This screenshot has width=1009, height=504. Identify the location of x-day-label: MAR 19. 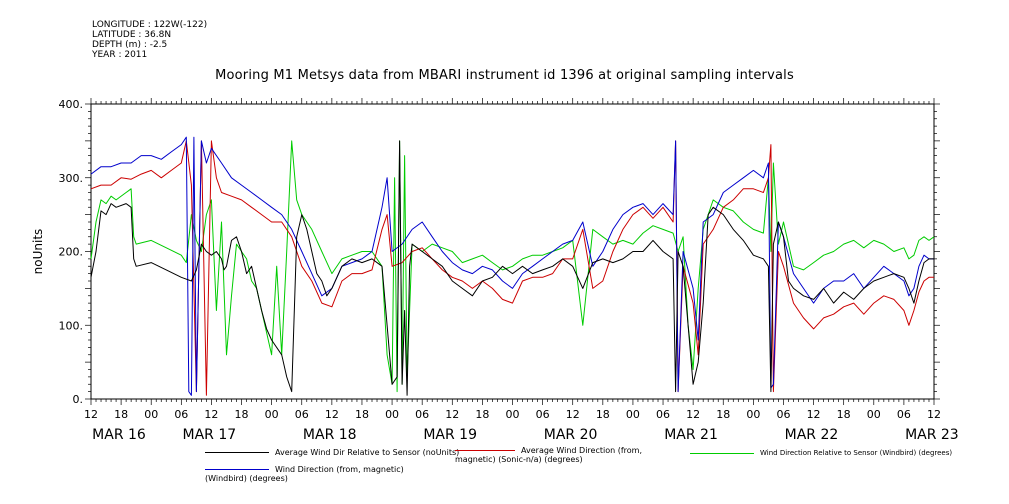
(450, 435).